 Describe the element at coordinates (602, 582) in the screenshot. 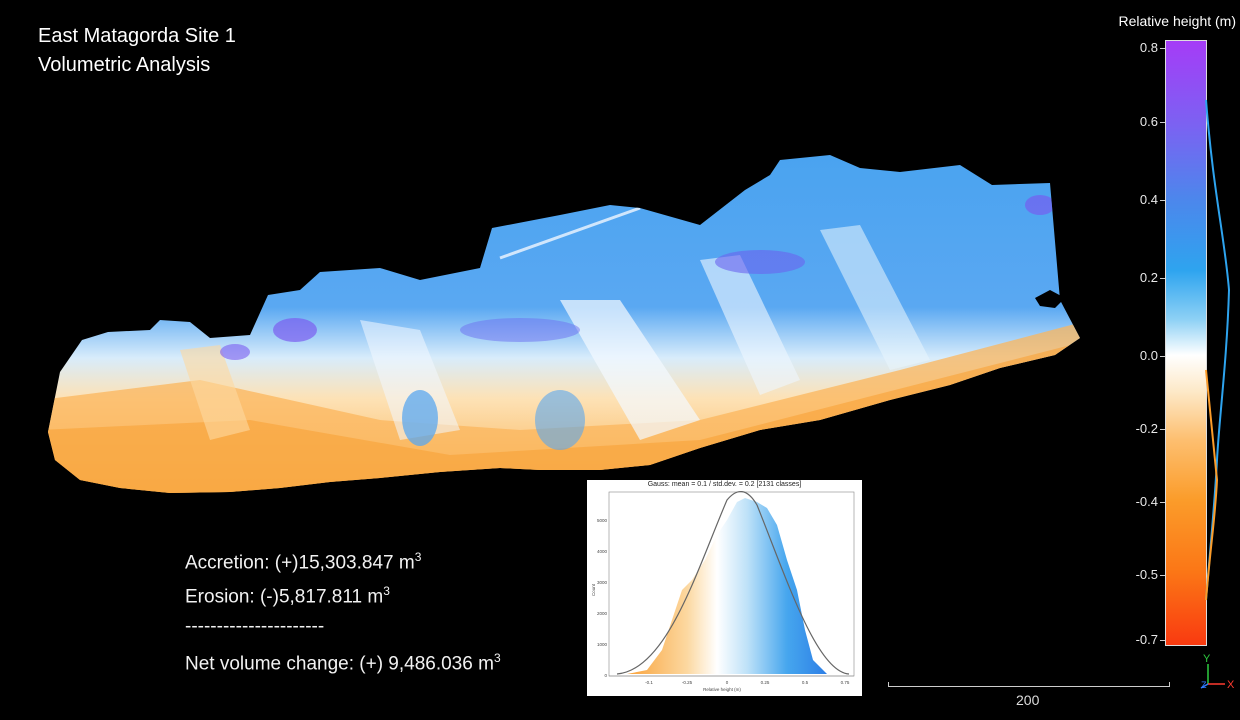

I see `y-tick: 3000` at that location.